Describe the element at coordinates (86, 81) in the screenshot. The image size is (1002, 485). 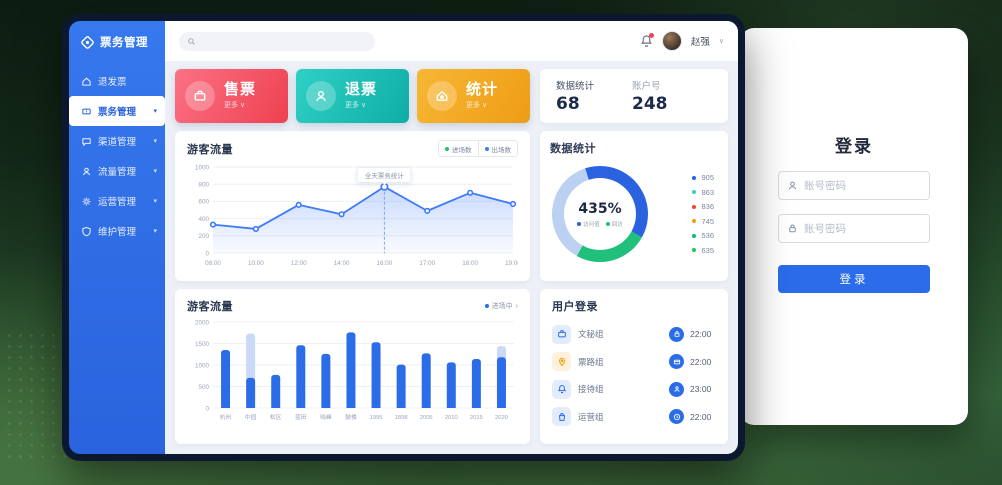
I see `house-icon` at that location.